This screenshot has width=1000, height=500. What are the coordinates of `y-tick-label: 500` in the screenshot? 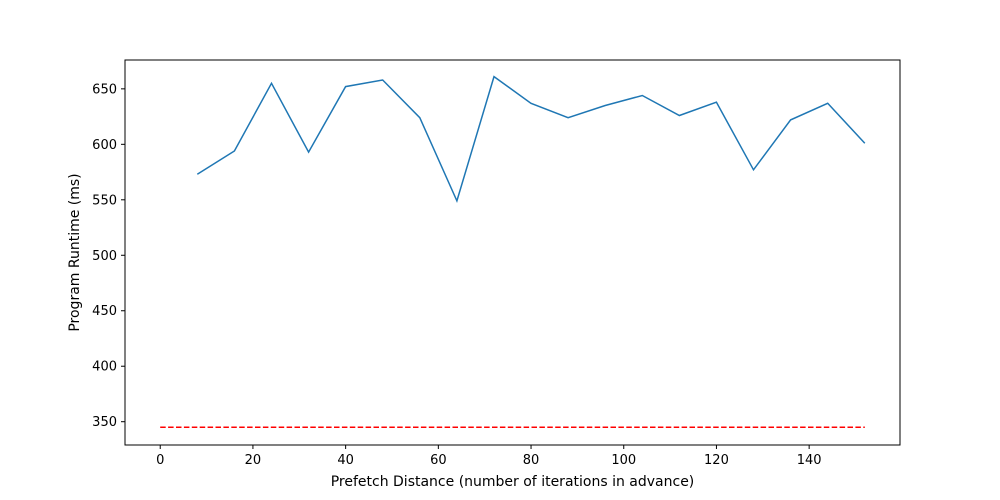 It's located at (104, 256).